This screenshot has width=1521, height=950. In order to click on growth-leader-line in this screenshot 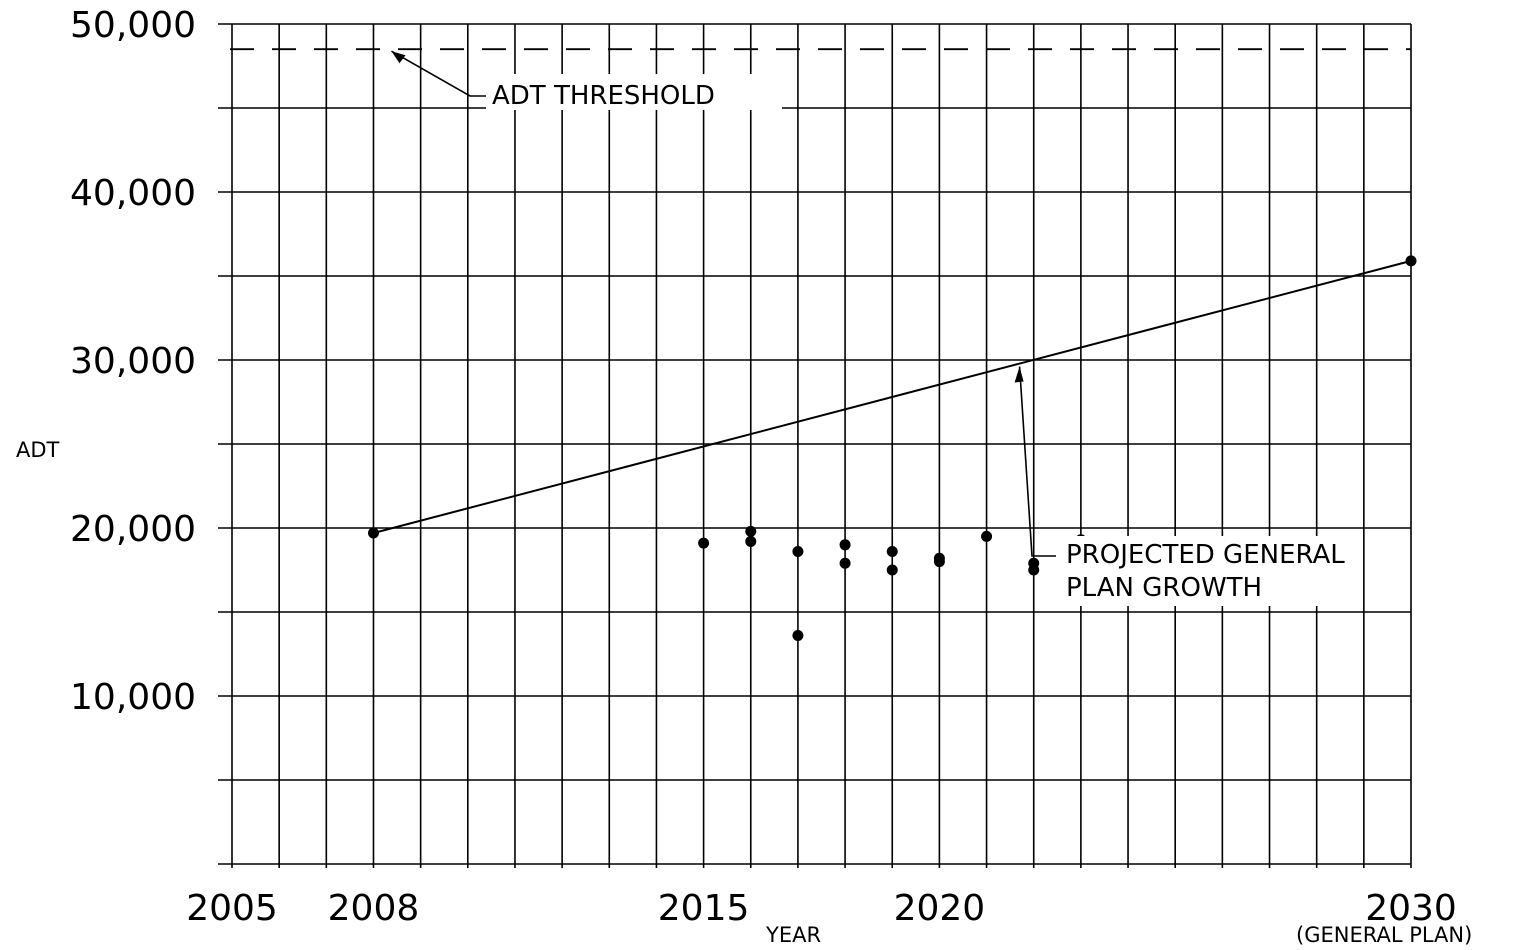, I will do `click(1037, 461)`.